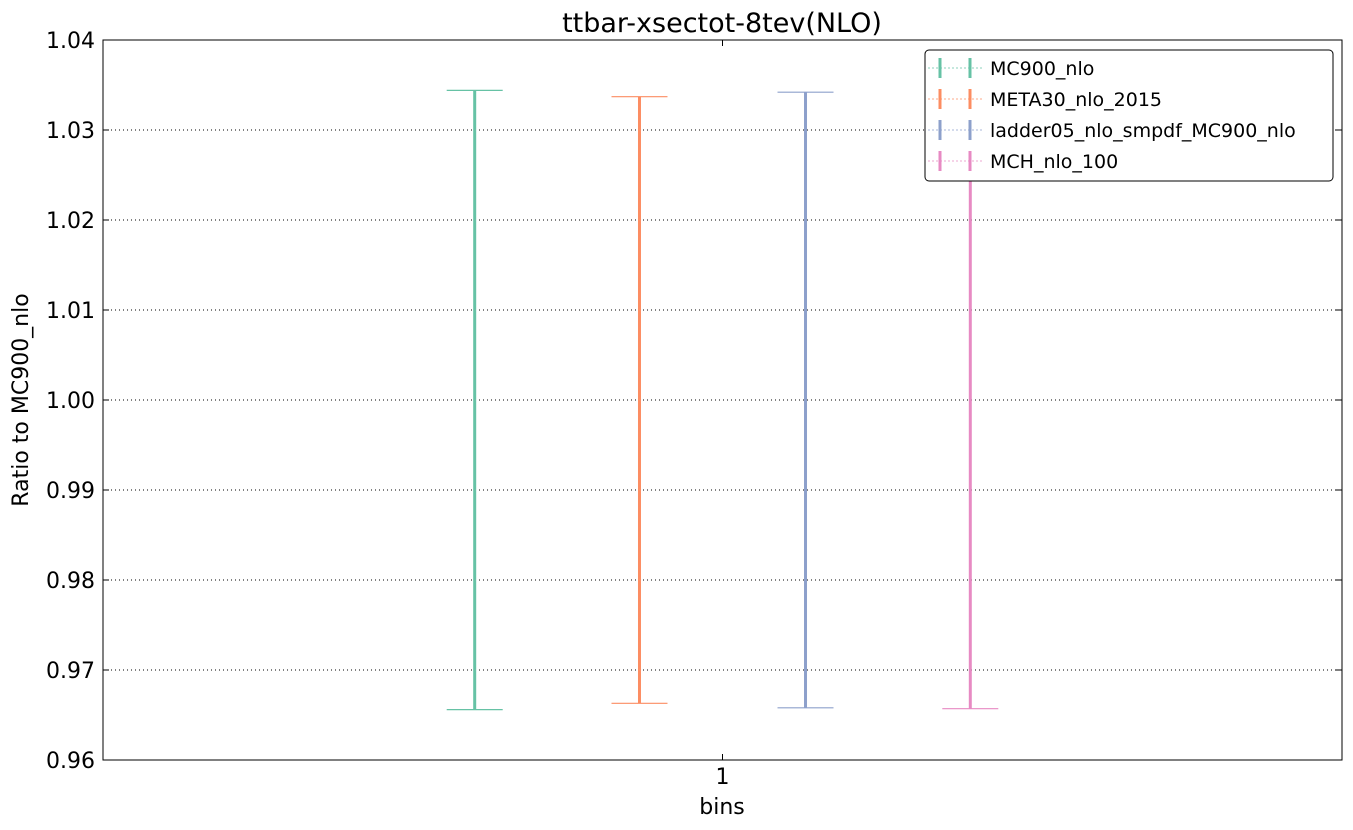 The height and width of the screenshot is (830, 1353). I want to click on y-tick-label: 1.02, so click(70, 221).